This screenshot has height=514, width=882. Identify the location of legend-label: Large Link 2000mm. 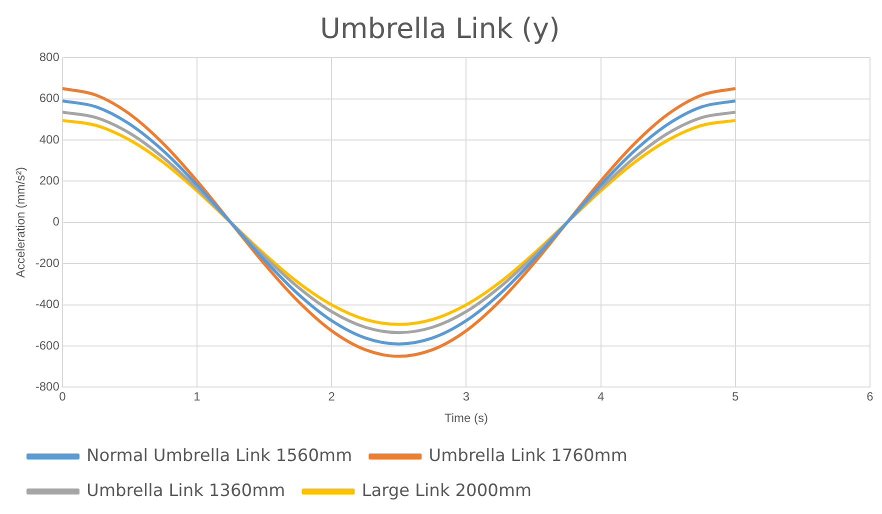
(447, 490).